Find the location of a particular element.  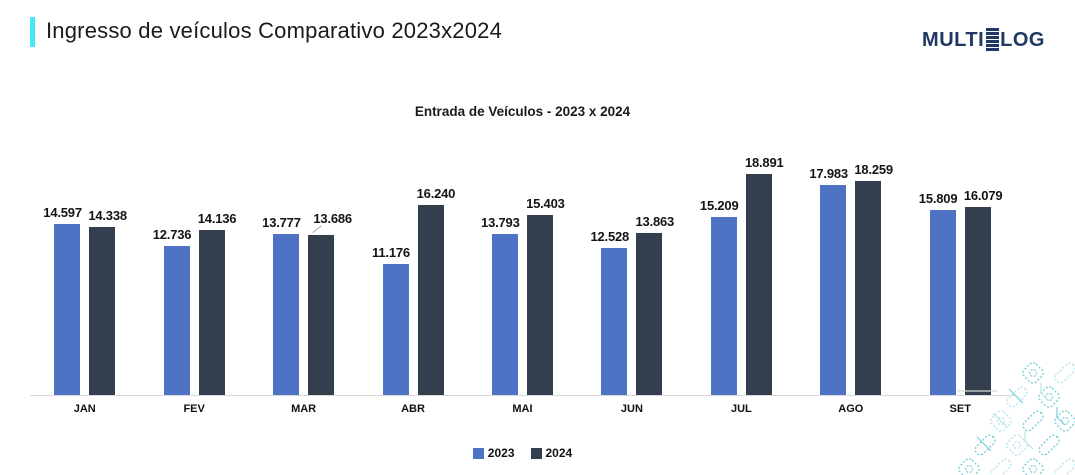

value-label-2023-mar: 13.777 is located at coordinates (281, 222).